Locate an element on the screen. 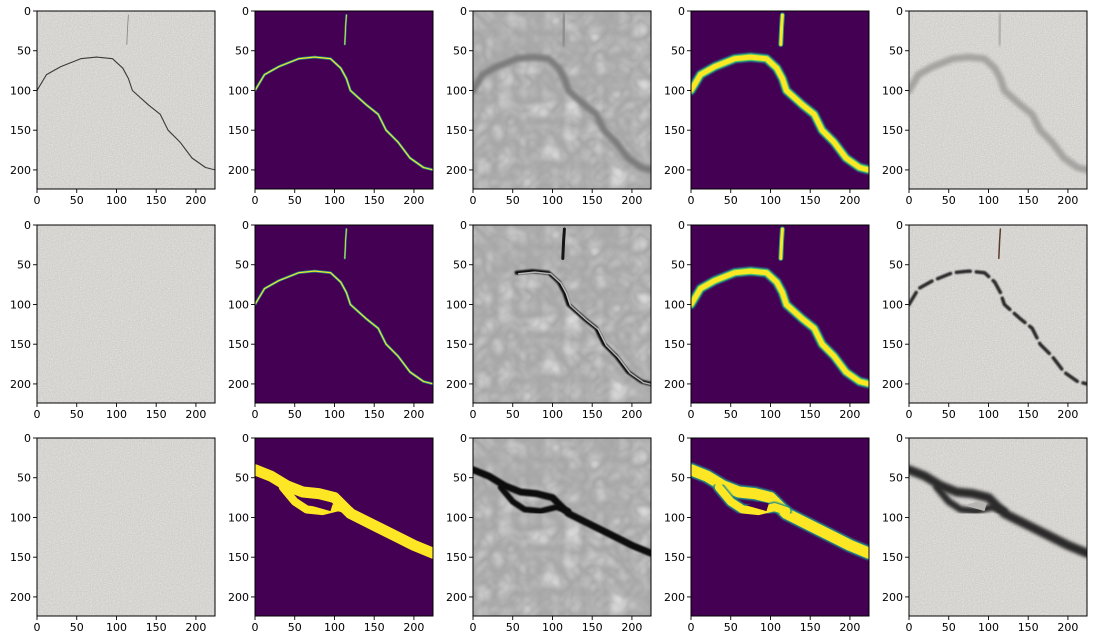 The height and width of the screenshot is (641, 1095). panel-r1-c1: 0 50 100 150 200 0 50 100 150 200 is located at coordinates (331, 320).